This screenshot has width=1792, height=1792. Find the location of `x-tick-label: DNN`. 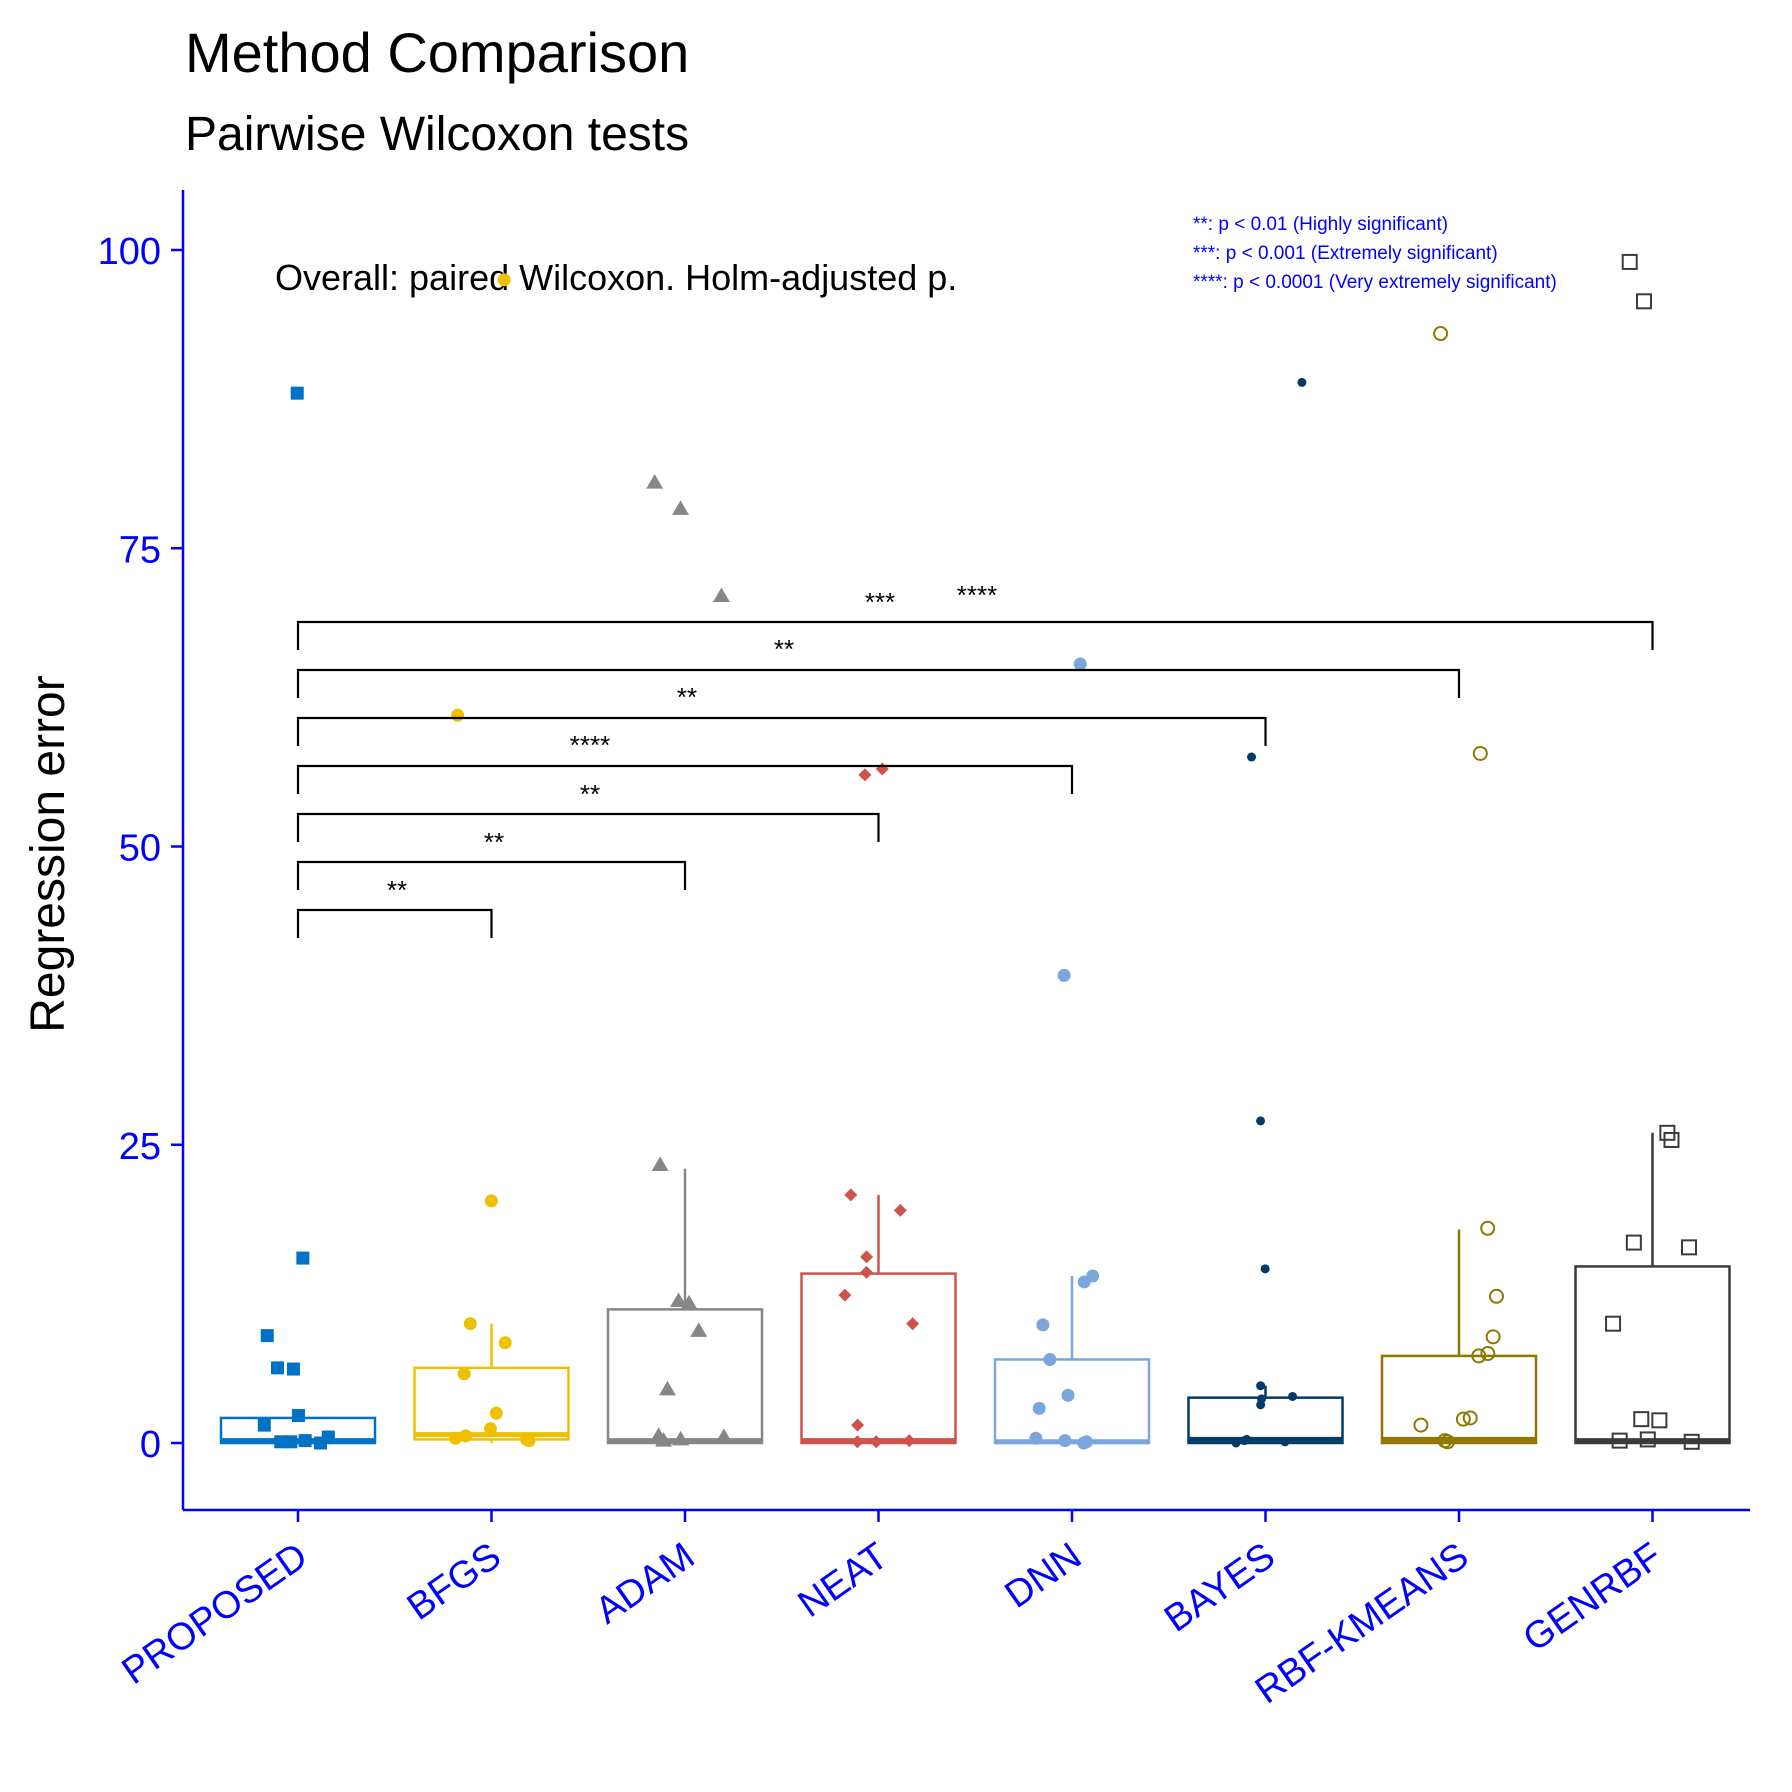

x-tick-label: DNN is located at coordinates (1044, 1576).